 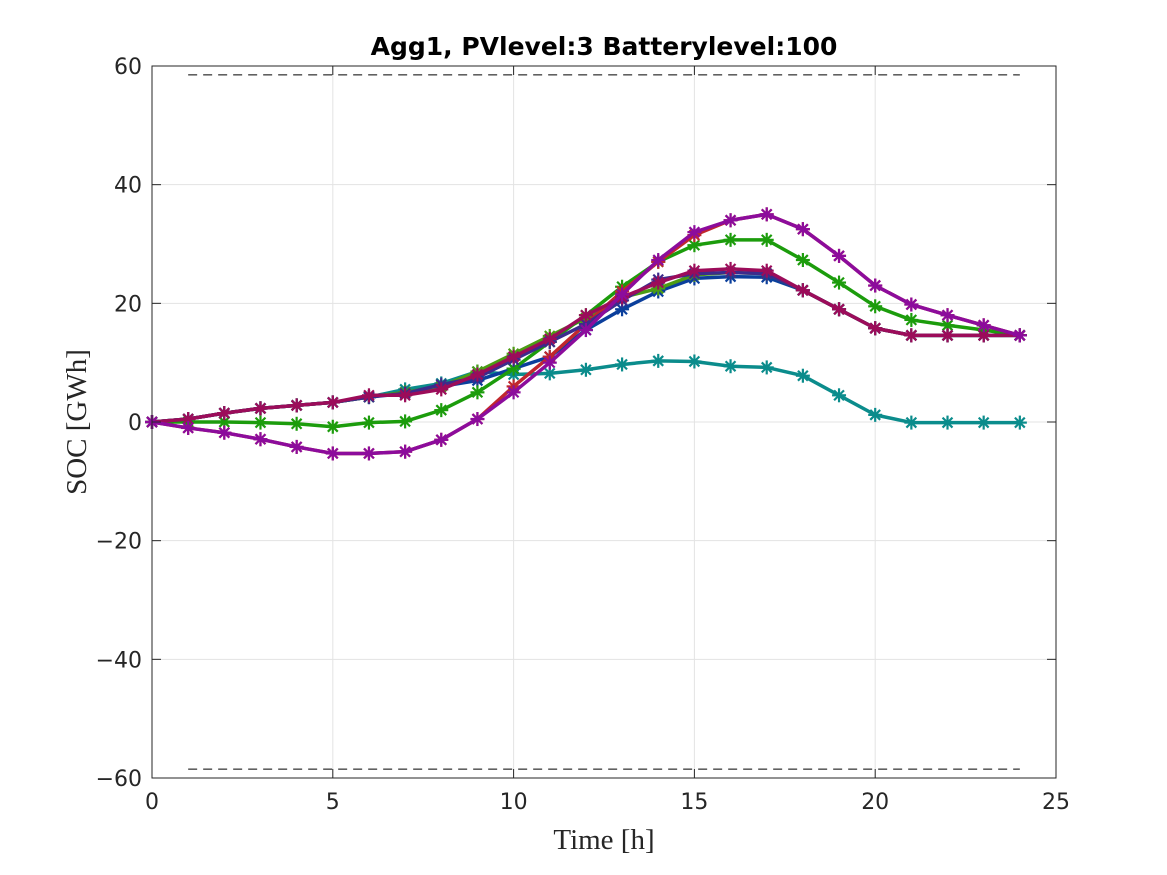 What do you see at coordinates (603, 840) in the screenshot?
I see `x-axis-label: Time [h]` at bounding box center [603, 840].